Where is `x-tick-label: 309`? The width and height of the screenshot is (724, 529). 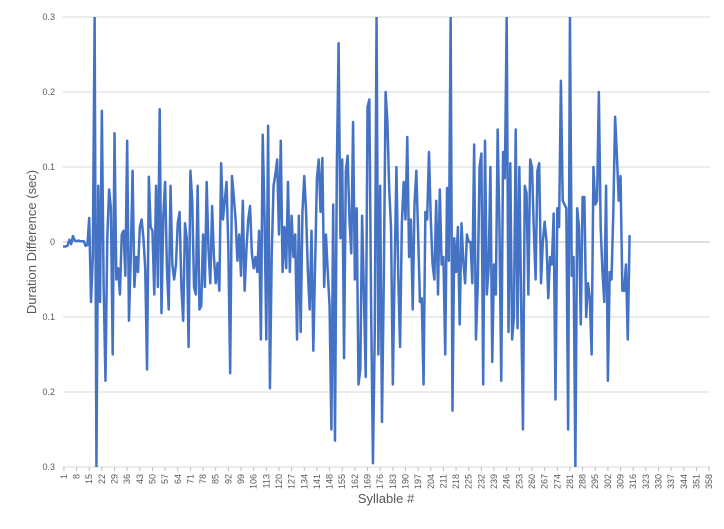 x-tick-label: 309 is located at coordinates (621, 481).